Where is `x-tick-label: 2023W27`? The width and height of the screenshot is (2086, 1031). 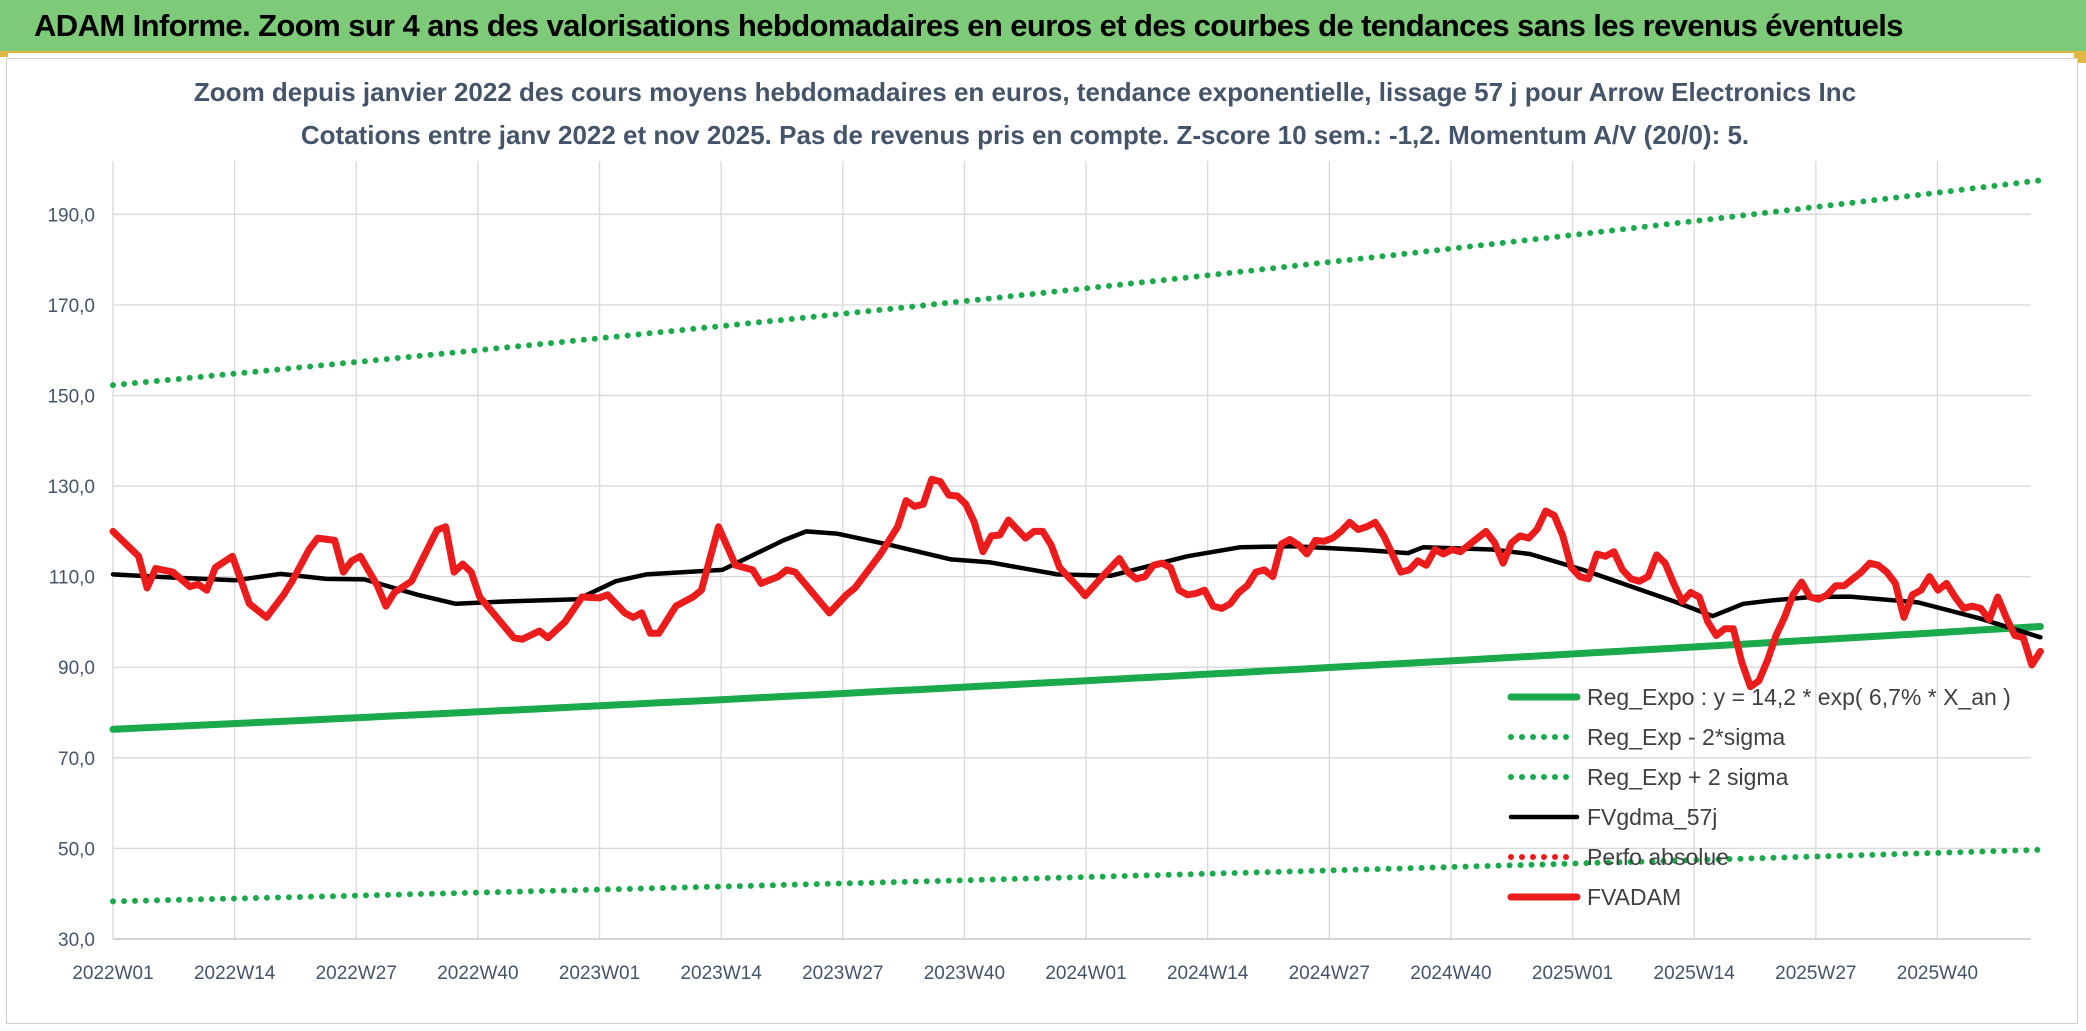 x-tick-label: 2023W27 is located at coordinates (842, 973).